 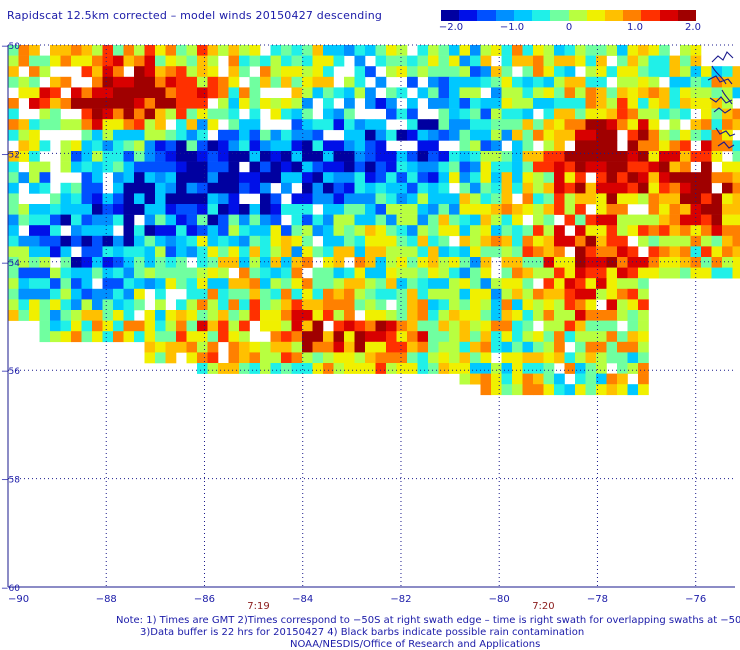 I want to click on longitude-tick-label: −84, so click(x=302, y=599).